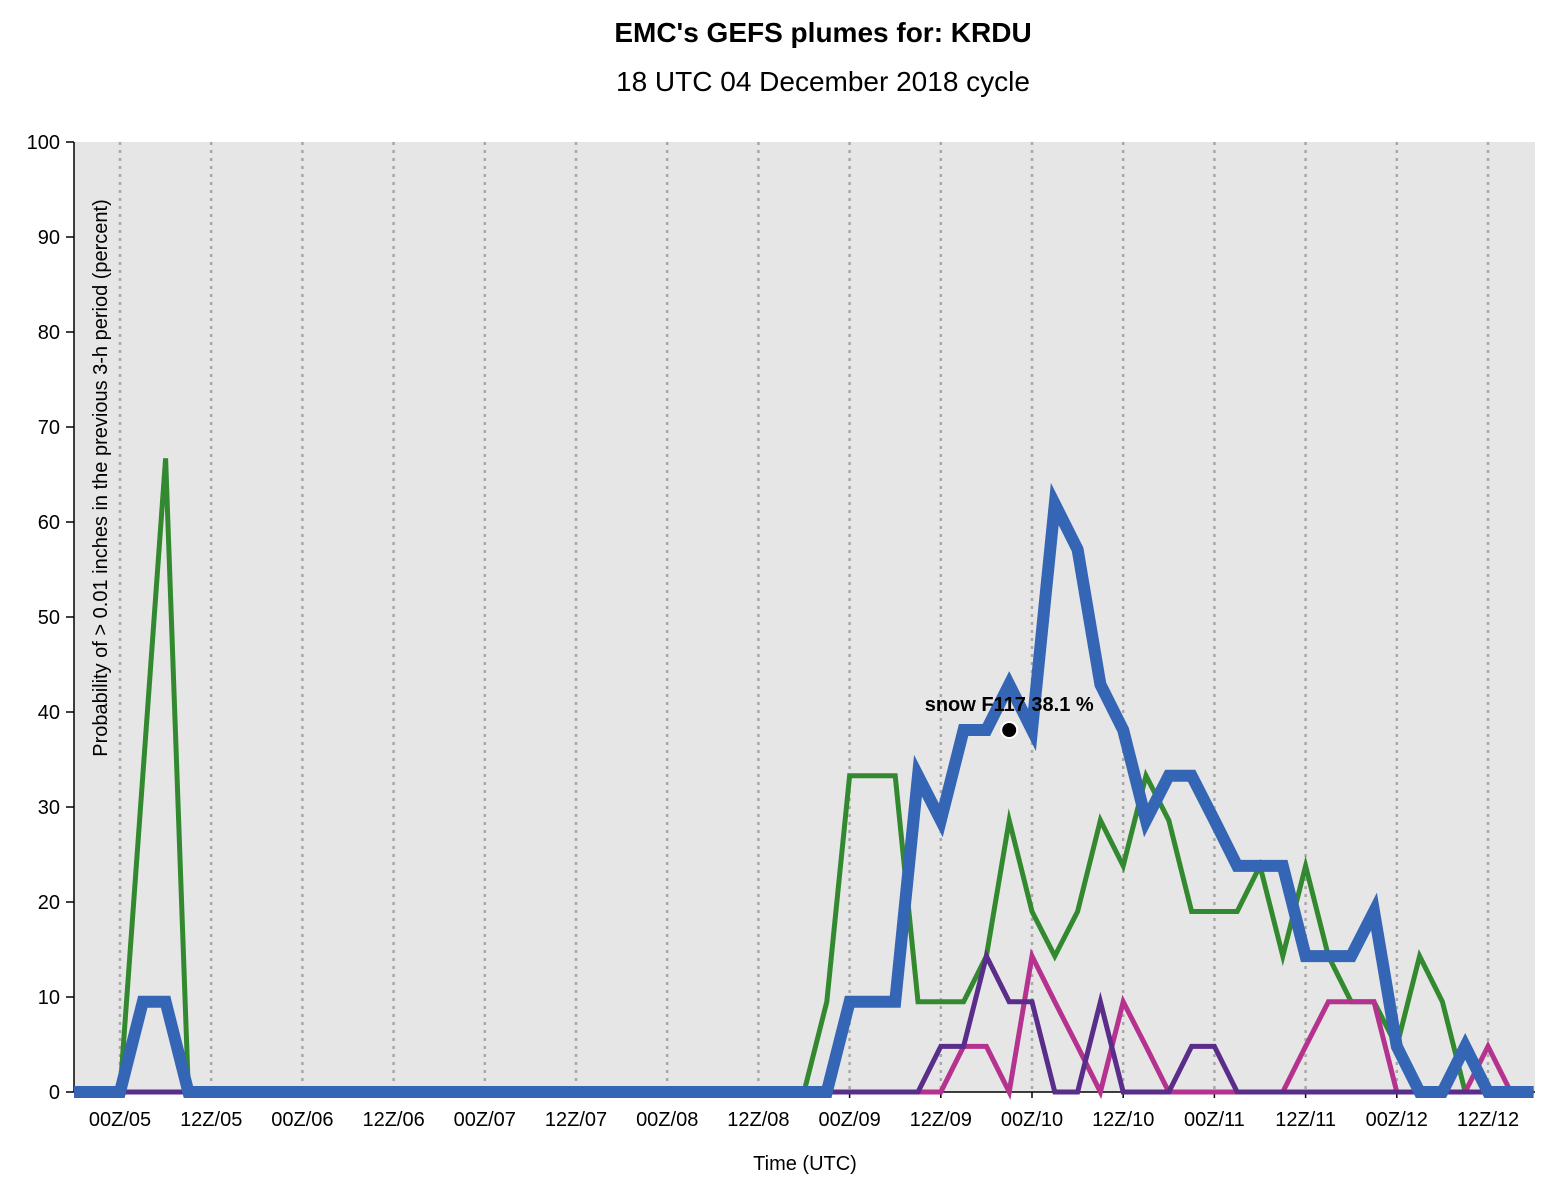 This screenshot has height=1194, width=1552. Describe the element at coordinates (211, 1120) in the screenshot. I see `x-tick-label: 12Z/05` at that location.